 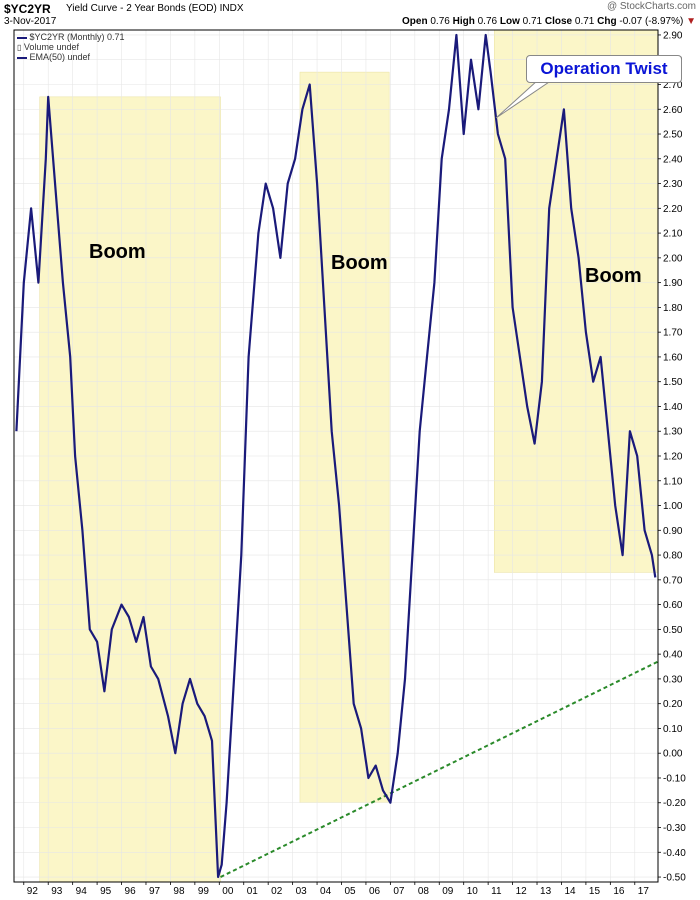 I want to click on x-tick-label: 13, so click(x=546, y=891).